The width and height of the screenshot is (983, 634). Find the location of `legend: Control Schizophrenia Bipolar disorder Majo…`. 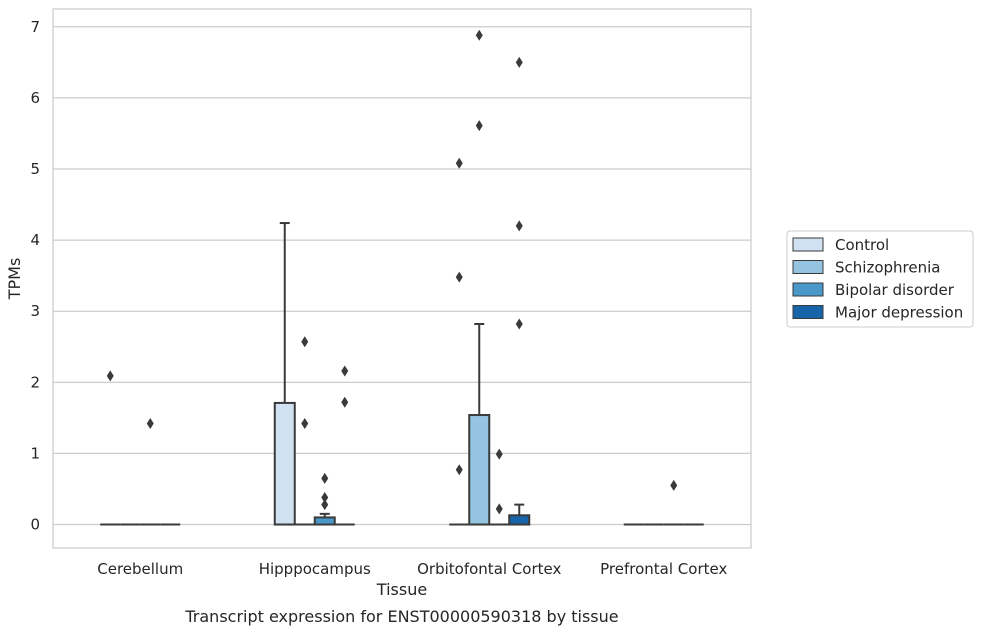

legend: Control Schizophrenia Bipolar disorder Majo… is located at coordinates (880, 279).